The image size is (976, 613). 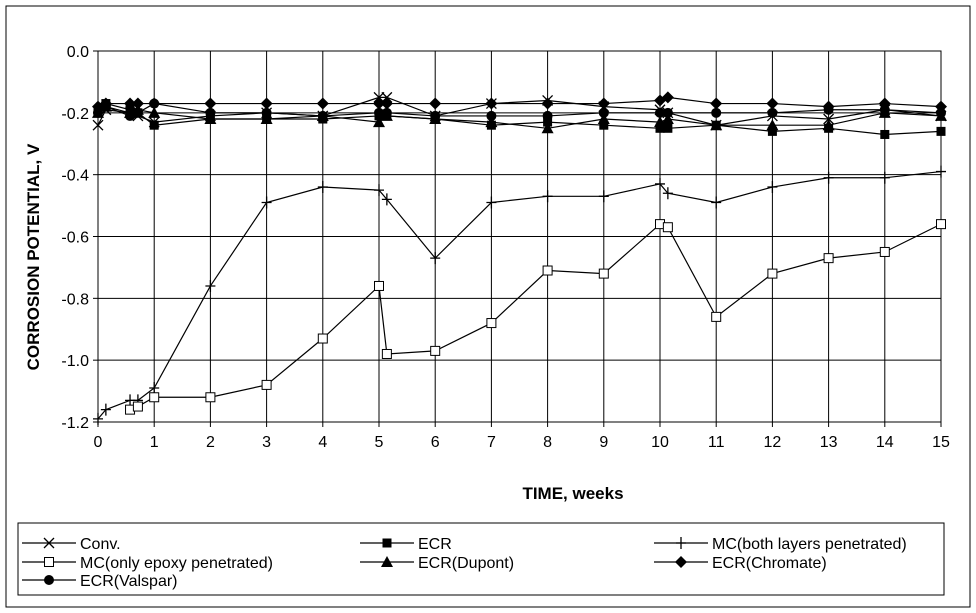 What do you see at coordinates (572, 493) in the screenshot?
I see `x-axis-label: TIME, weeks` at bounding box center [572, 493].